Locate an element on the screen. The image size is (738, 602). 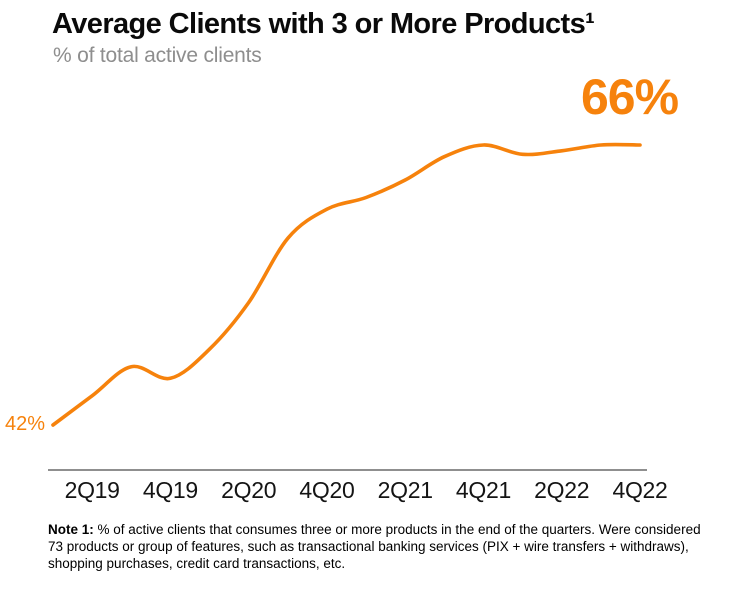
x-tick-label: 2Q22 is located at coordinates (562, 490).